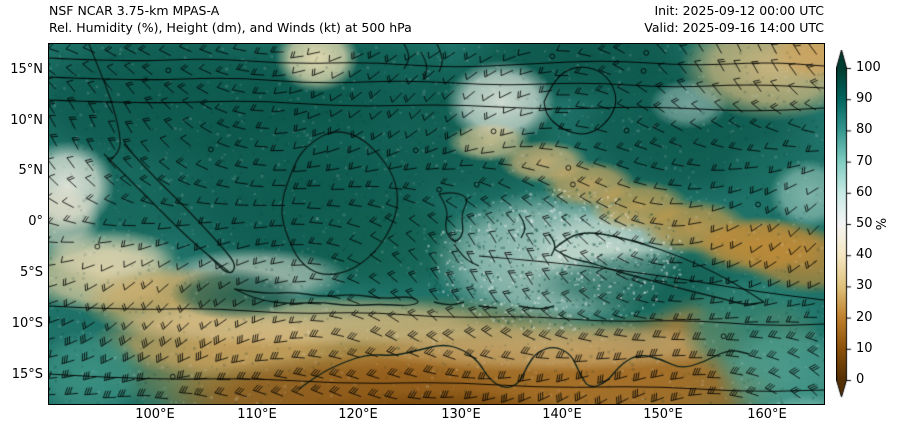  What do you see at coordinates (864, 255) in the screenshot?
I see `colorbar-tick-label: 40` at bounding box center [864, 255].